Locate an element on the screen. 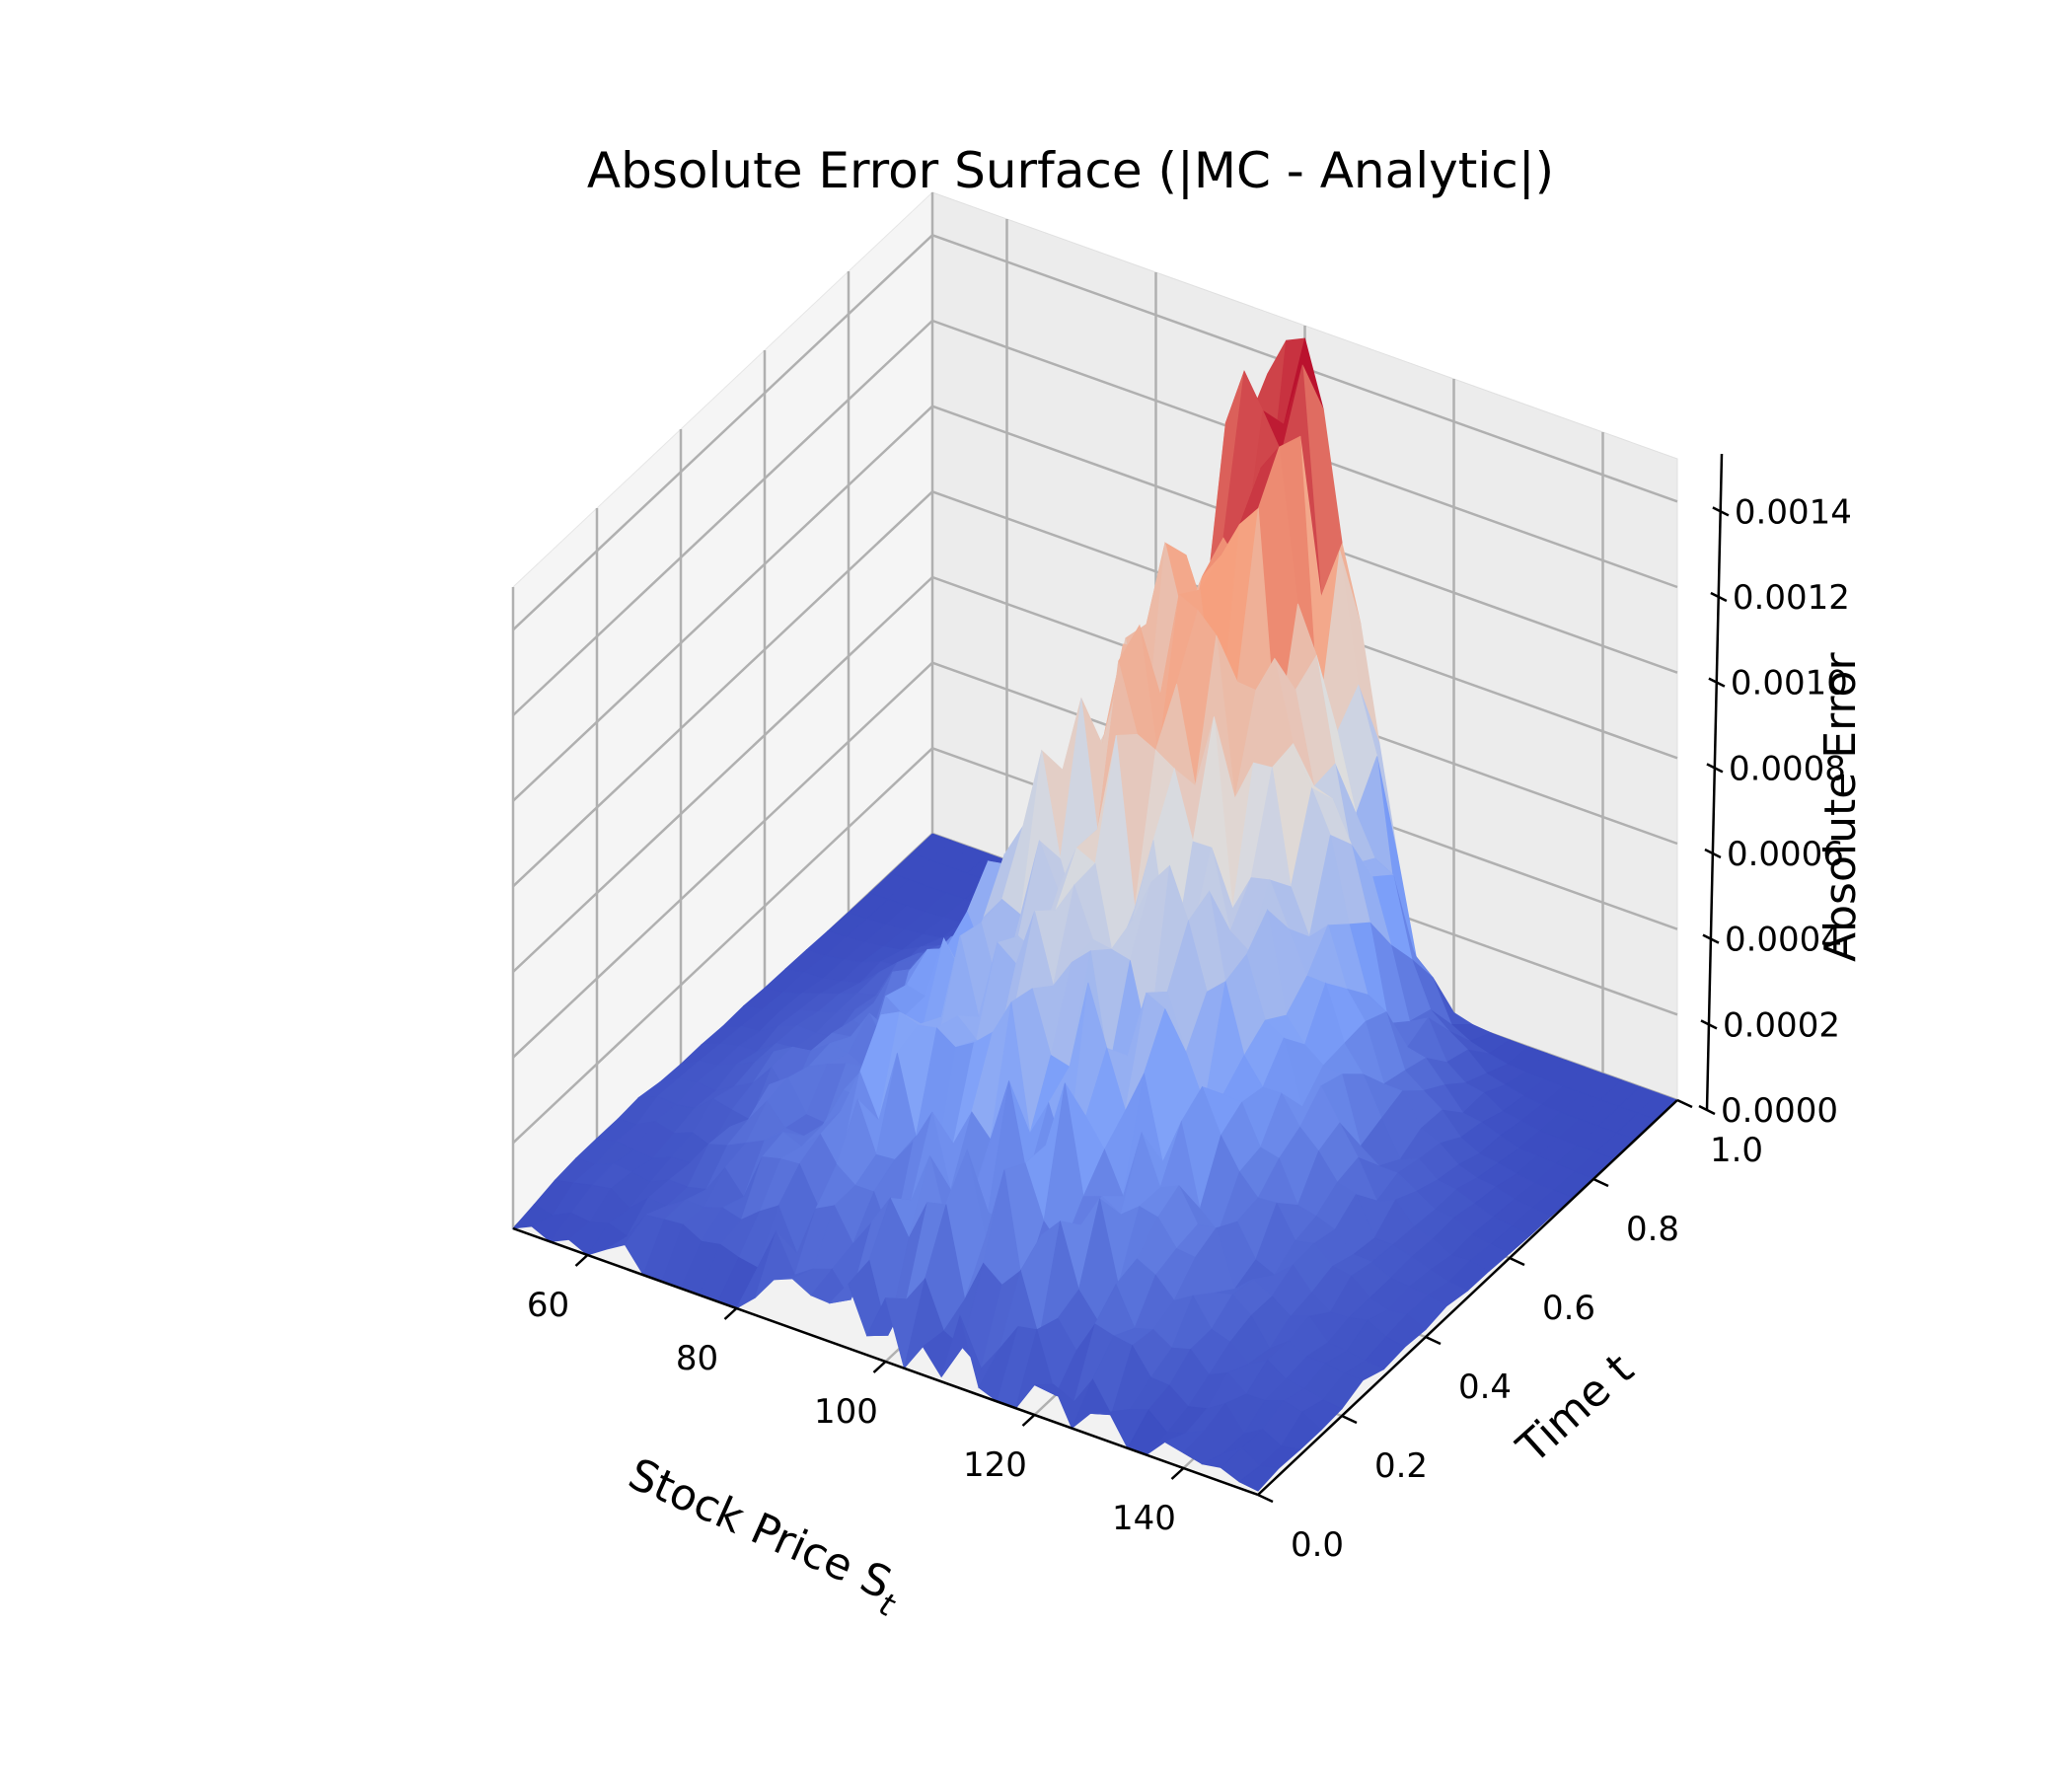 Image resolution: width=2072 pixels, height=1776 pixels. y-tick-label: 0.4 is located at coordinates (1485, 1388).